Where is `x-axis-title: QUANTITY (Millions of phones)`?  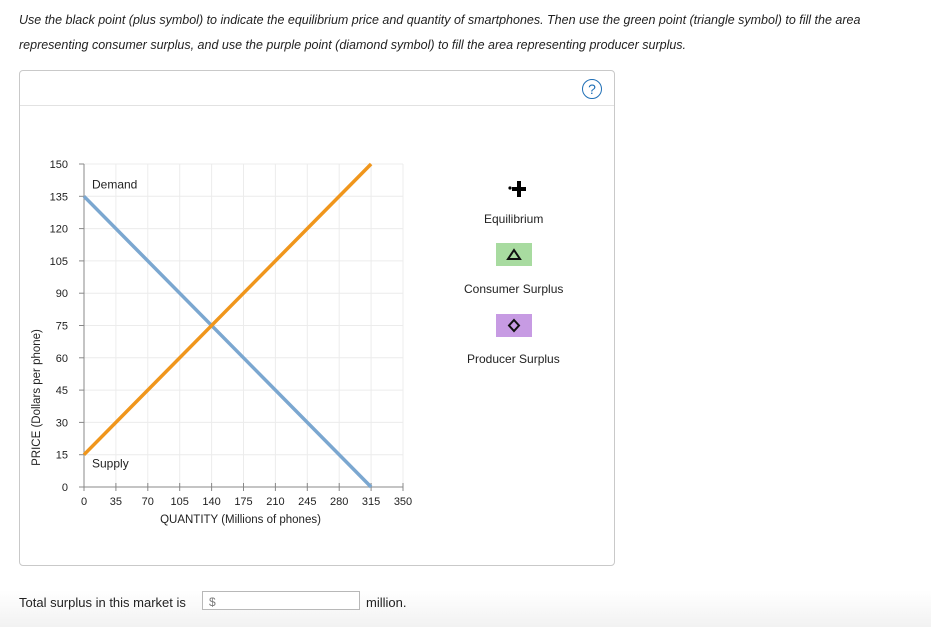 x-axis-title: QUANTITY (Millions of phones) is located at coordinates (240, 520).